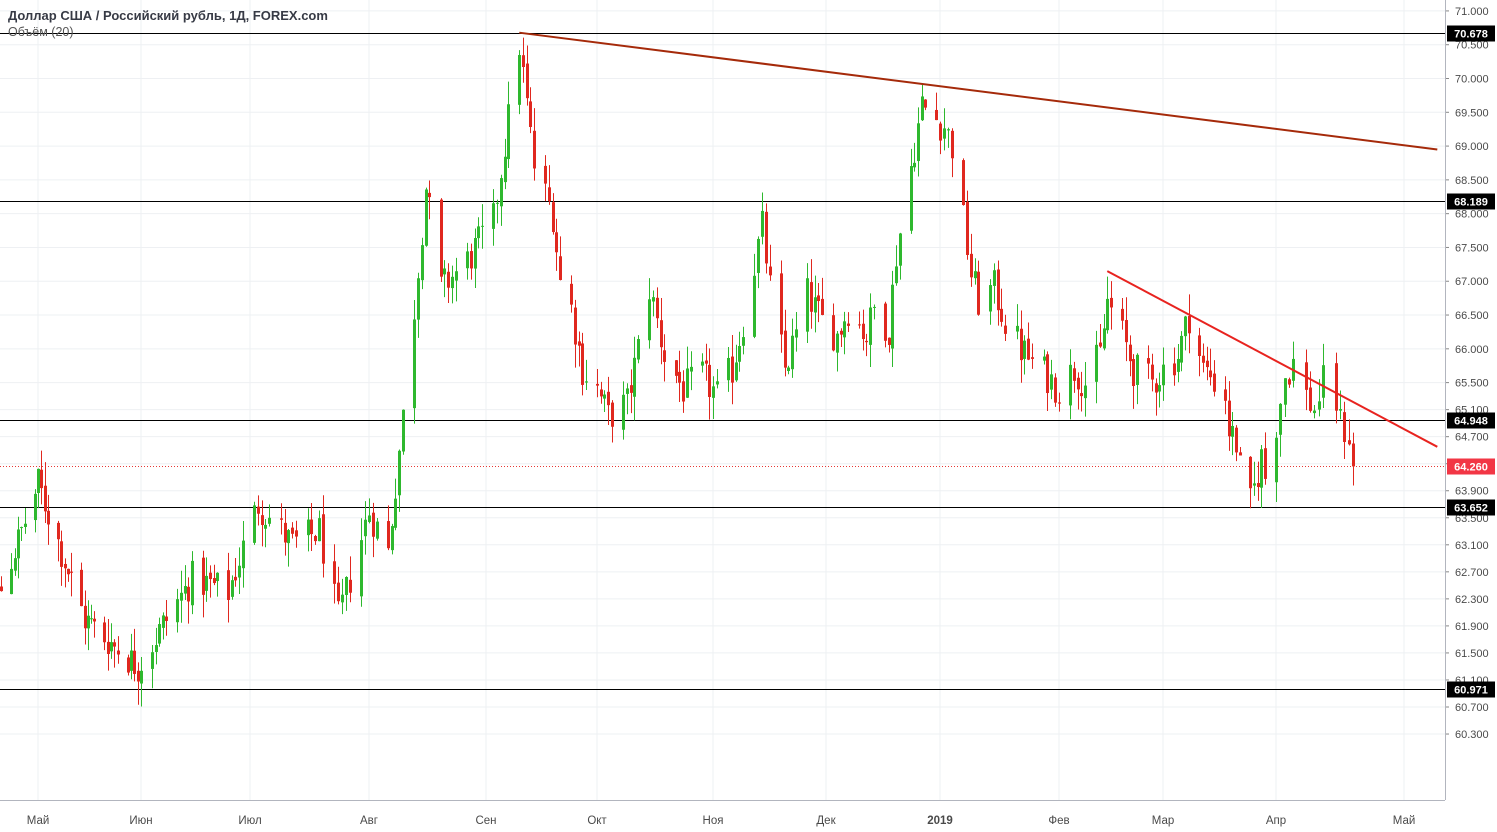 This screenshot has width=1497, height=832. What do you see at coordinates (1471, 35) in the screenshot?
I see `level-label: 70.678` at bounding box center [1471, 35].